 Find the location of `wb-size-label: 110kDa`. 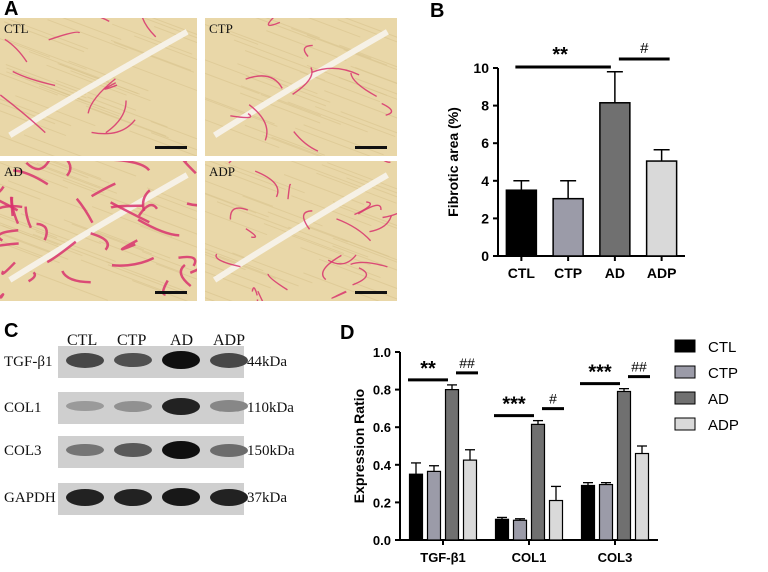

wb-size-label: 110kDa is located at coordinates (270, 408).